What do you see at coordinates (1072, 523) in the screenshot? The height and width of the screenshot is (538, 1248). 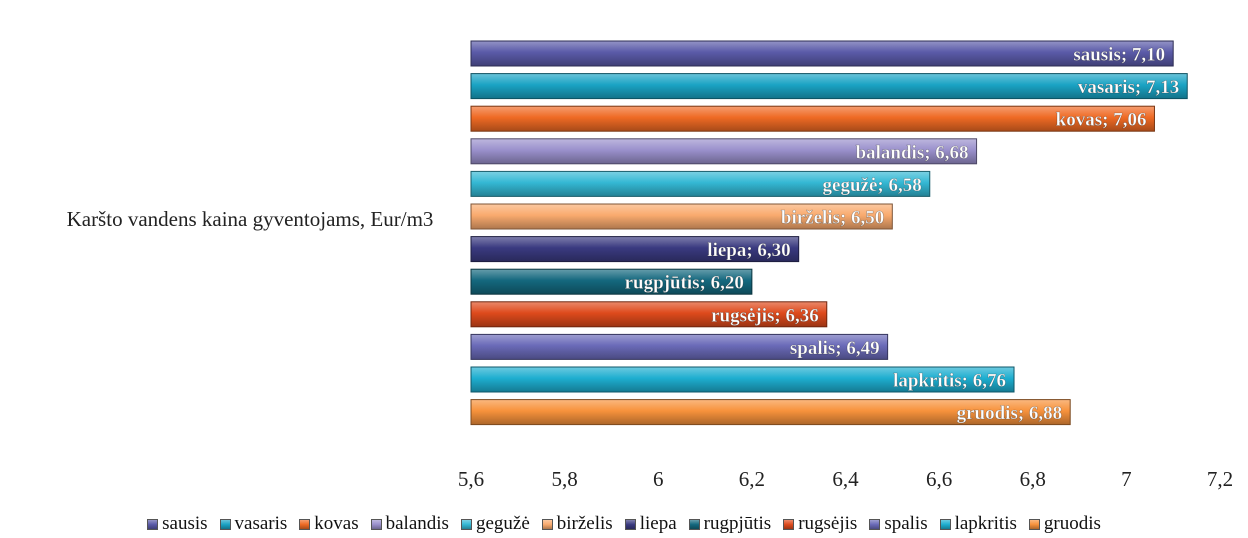 I see `legend-label: gruodis` at bounding box center [1072, 523].